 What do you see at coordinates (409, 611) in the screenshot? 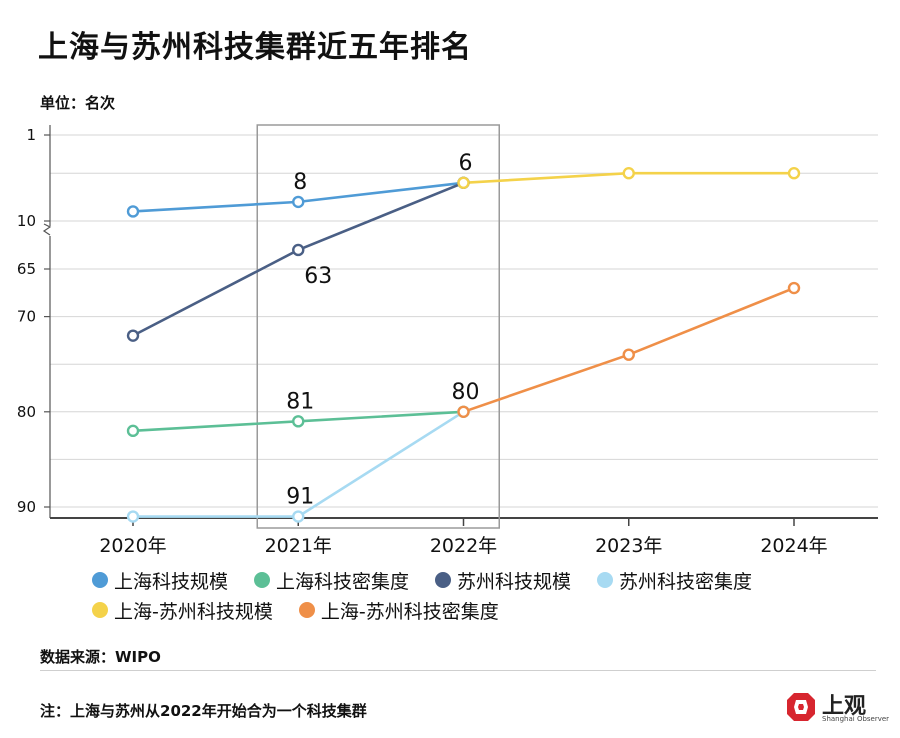
I see `legend-label: 上海-苏州科技密集度` at bounding box center [409, 611].